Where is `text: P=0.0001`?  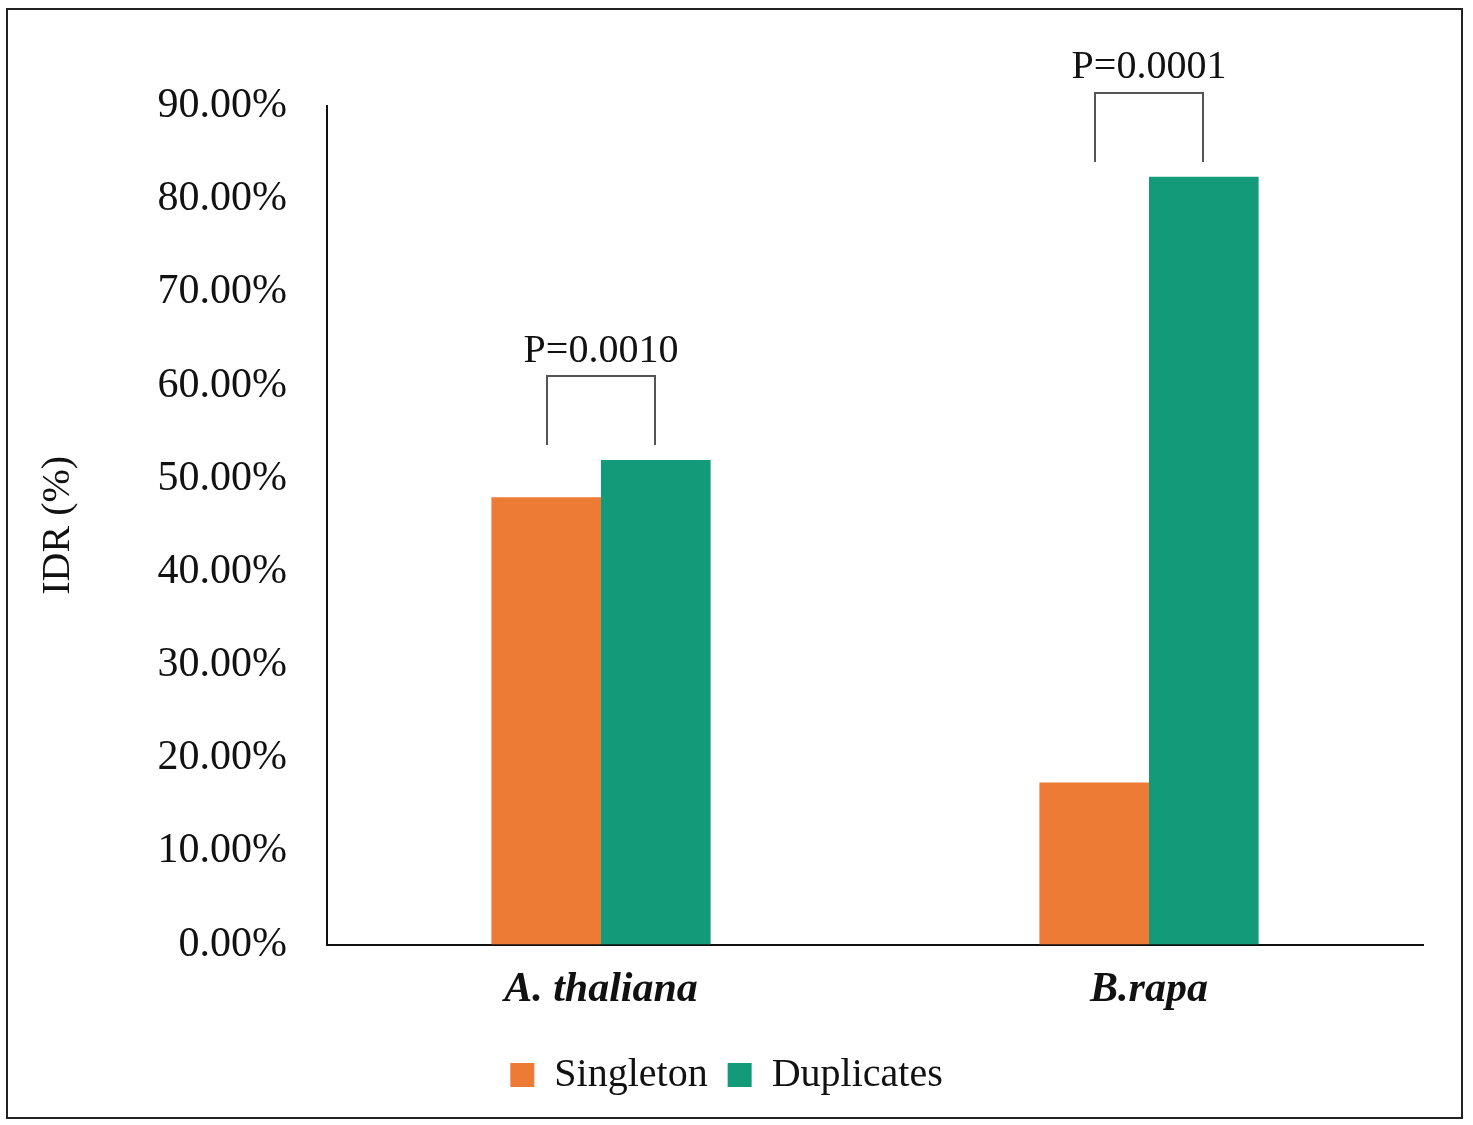 text: P=0.0001 is located at coordinates (1149, 65).